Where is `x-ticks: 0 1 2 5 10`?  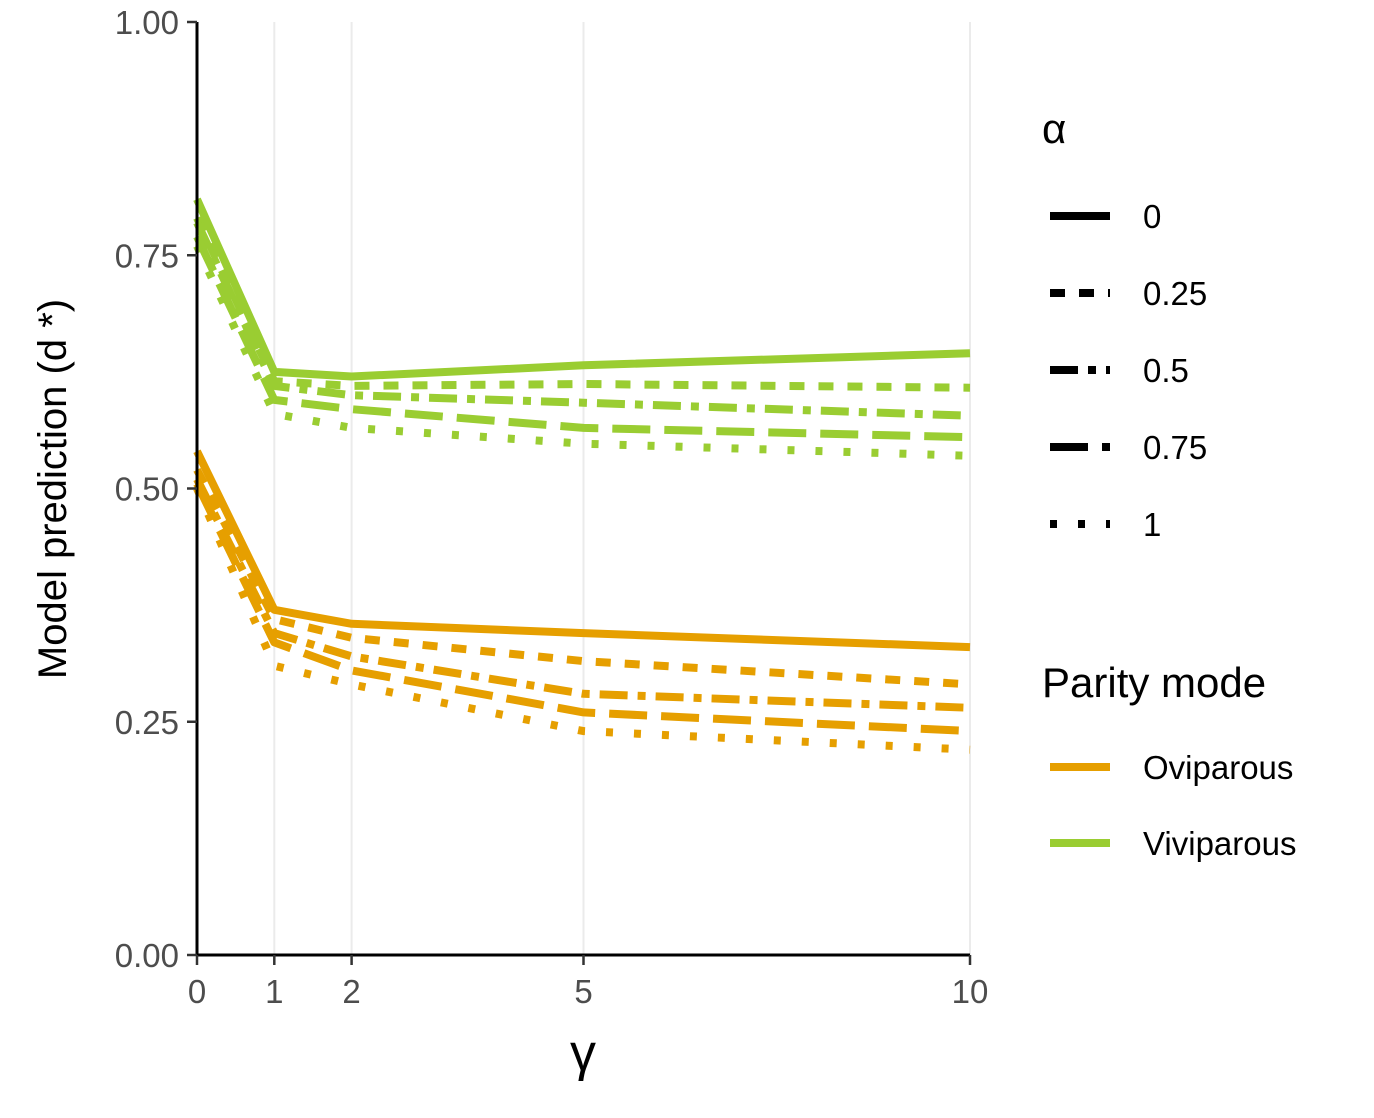
x-ticks: 0 1 2 5 10 is located at coordinates (588, 982).